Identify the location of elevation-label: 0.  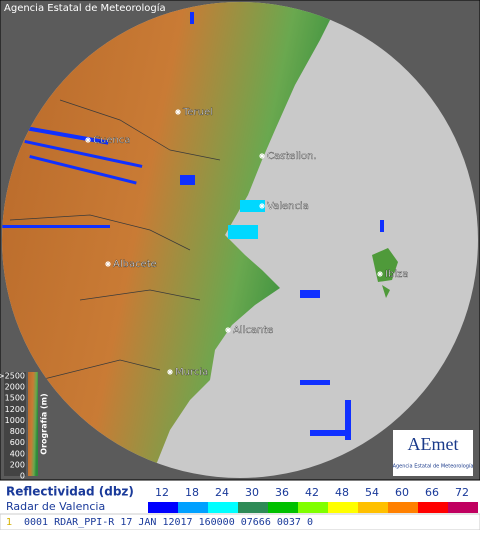
(22, 476).